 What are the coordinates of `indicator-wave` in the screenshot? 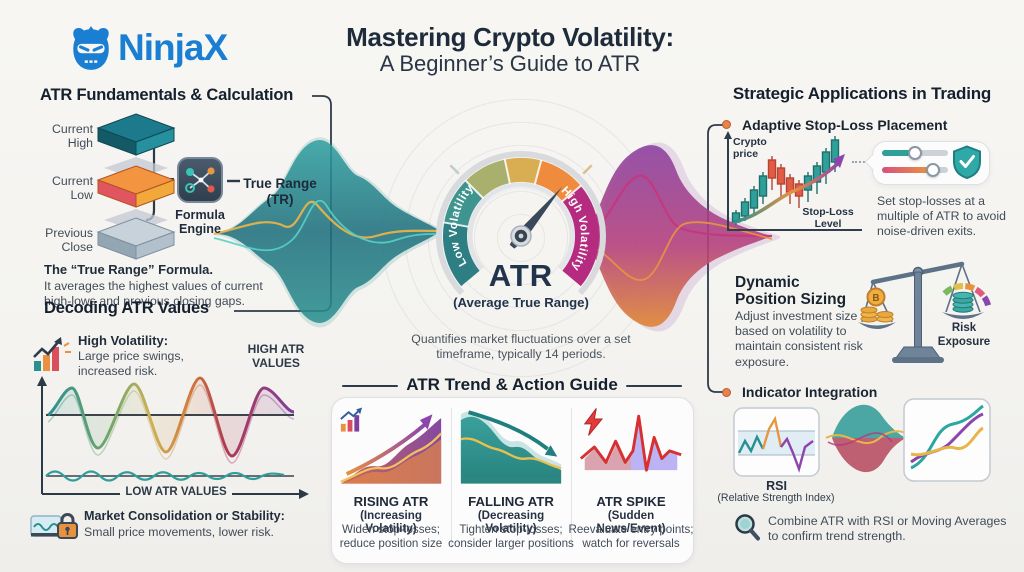 It's located at (866, 438).